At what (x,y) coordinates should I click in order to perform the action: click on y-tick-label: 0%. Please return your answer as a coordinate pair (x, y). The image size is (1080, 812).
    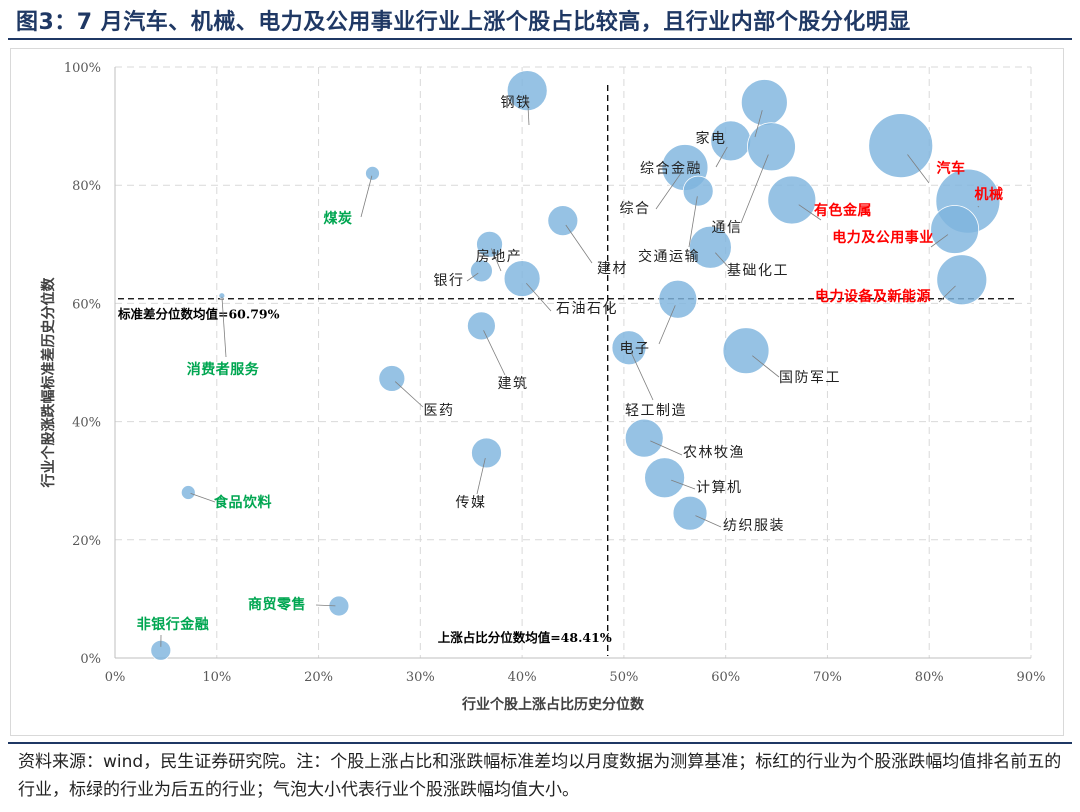
    Looking at the image, I should click on (90, 659).